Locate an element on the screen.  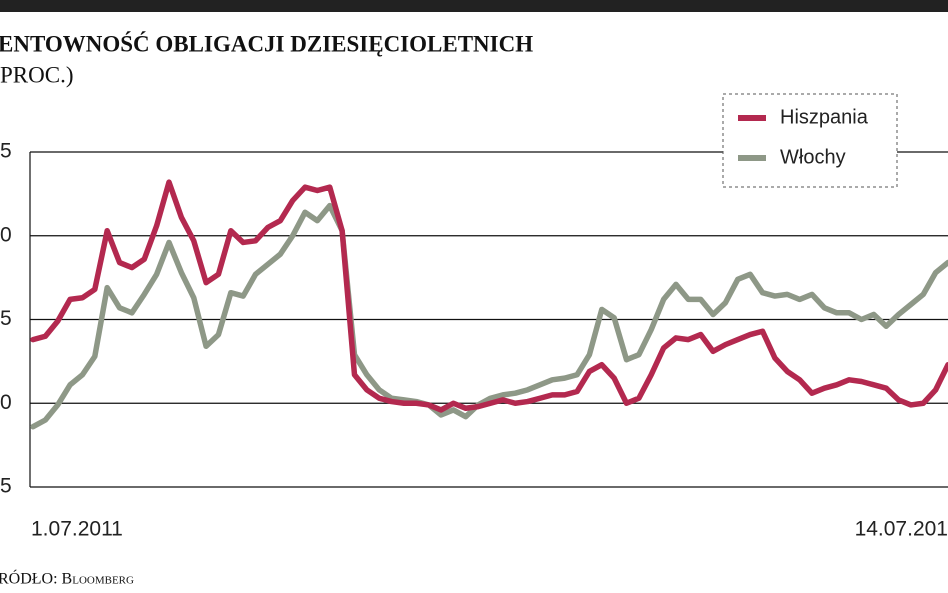
legend-label: Włochy is located at coordinates (813, 157).